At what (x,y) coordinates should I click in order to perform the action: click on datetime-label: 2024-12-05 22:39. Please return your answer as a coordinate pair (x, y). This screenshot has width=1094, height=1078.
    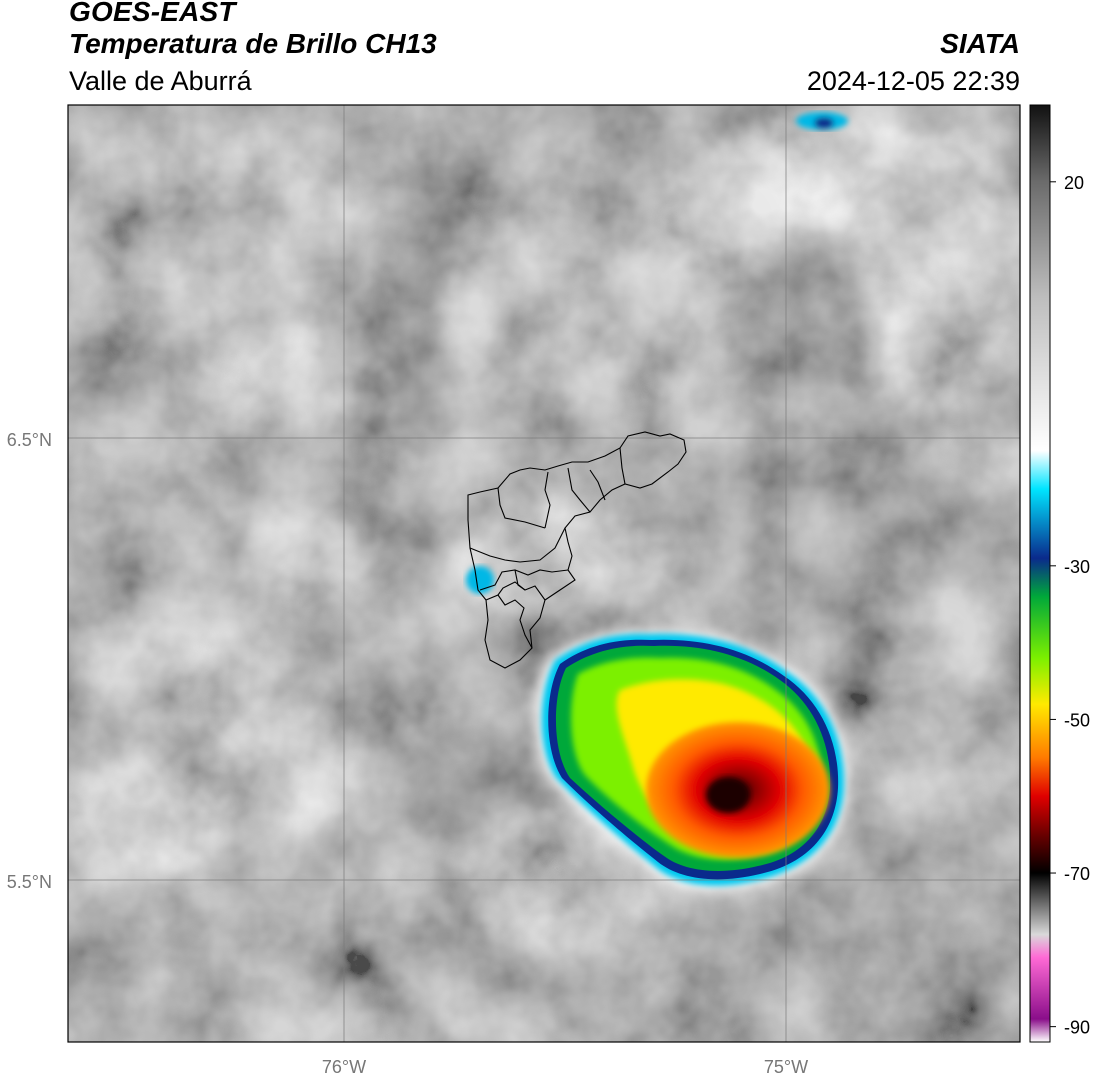
    Looking at the image, I should click on (913, 81).